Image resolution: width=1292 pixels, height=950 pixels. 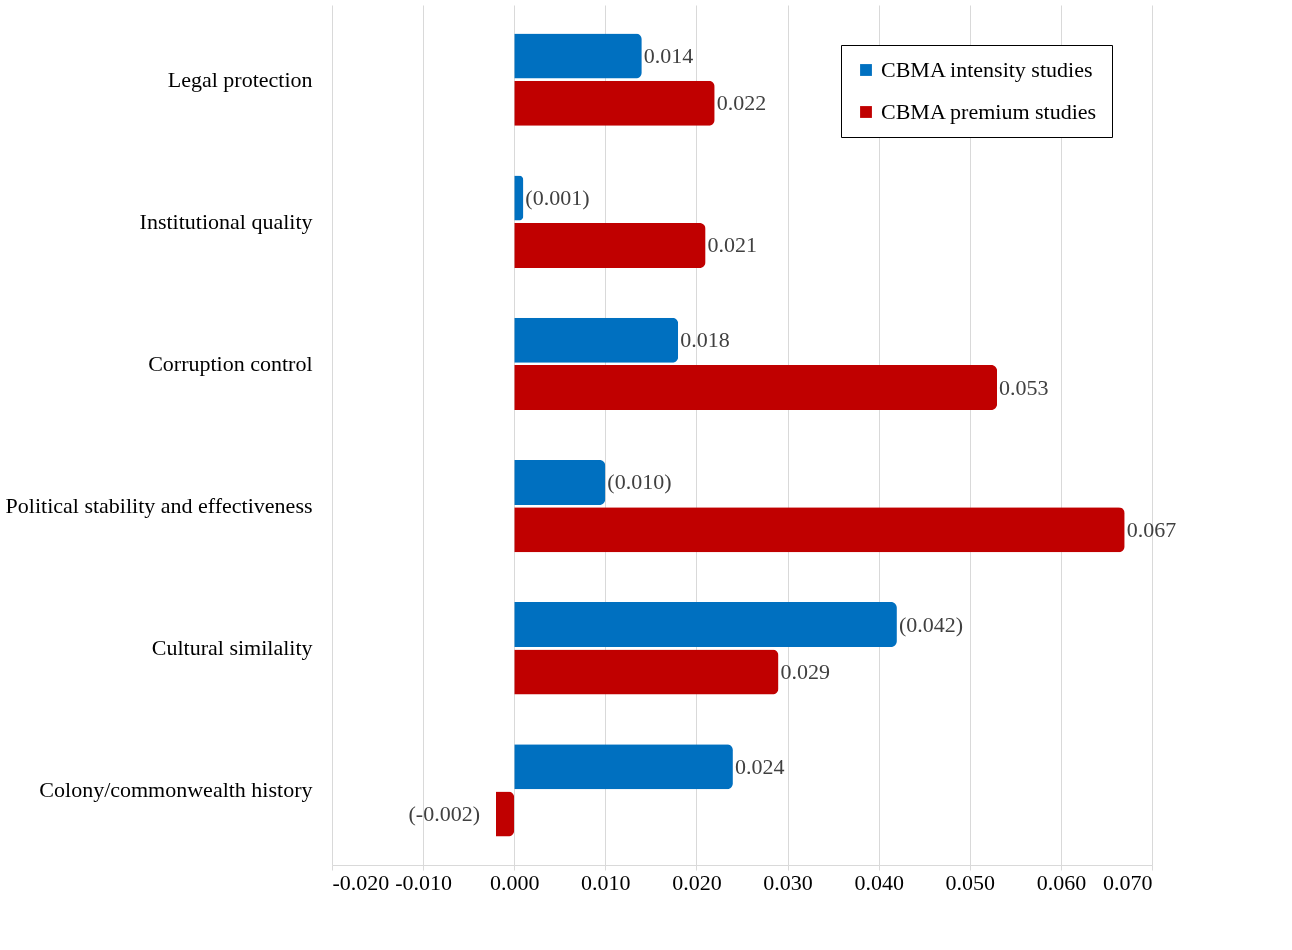 I want to click on data-label: 0.053, so click(x=1024, y=387).